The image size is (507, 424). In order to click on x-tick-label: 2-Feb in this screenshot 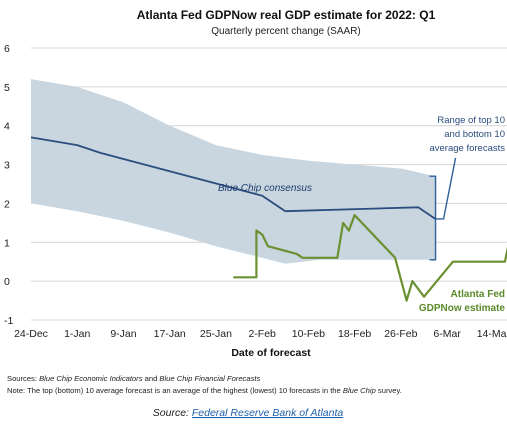, I will do `click(262, 334)`.